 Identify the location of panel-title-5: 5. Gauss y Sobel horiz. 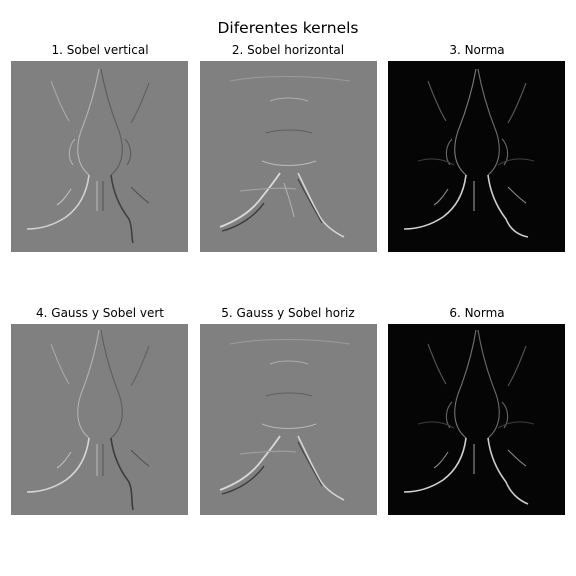
(288, 313).